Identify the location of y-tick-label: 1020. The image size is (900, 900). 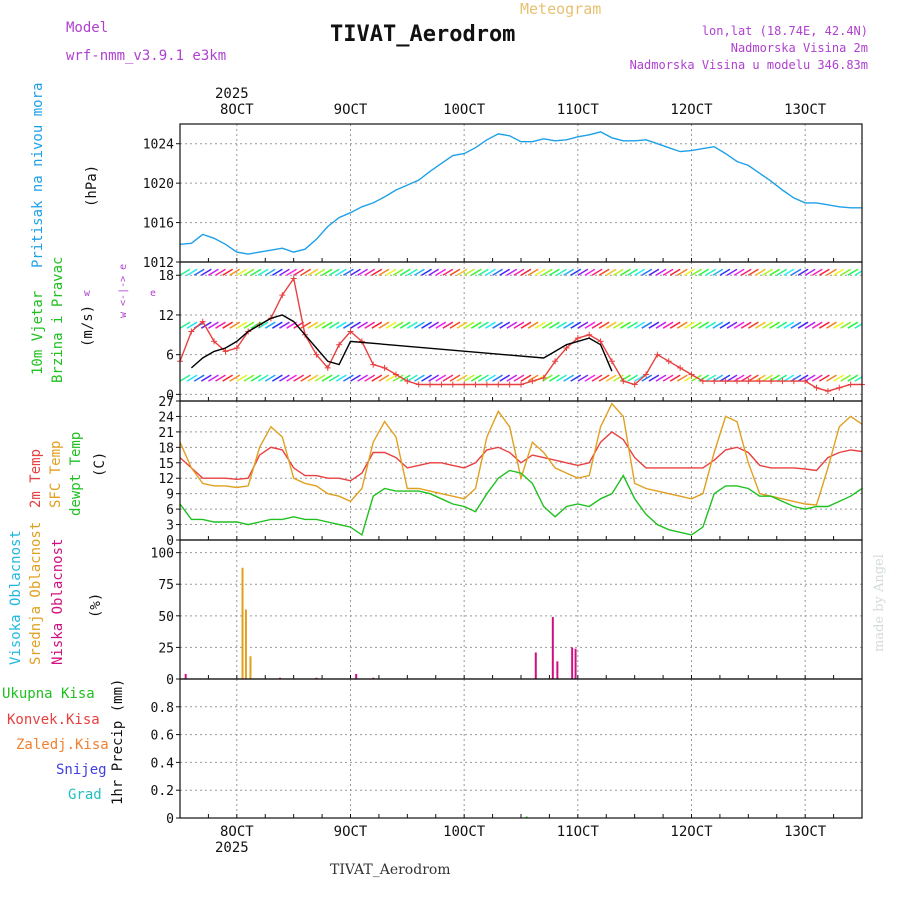
(158, 184).